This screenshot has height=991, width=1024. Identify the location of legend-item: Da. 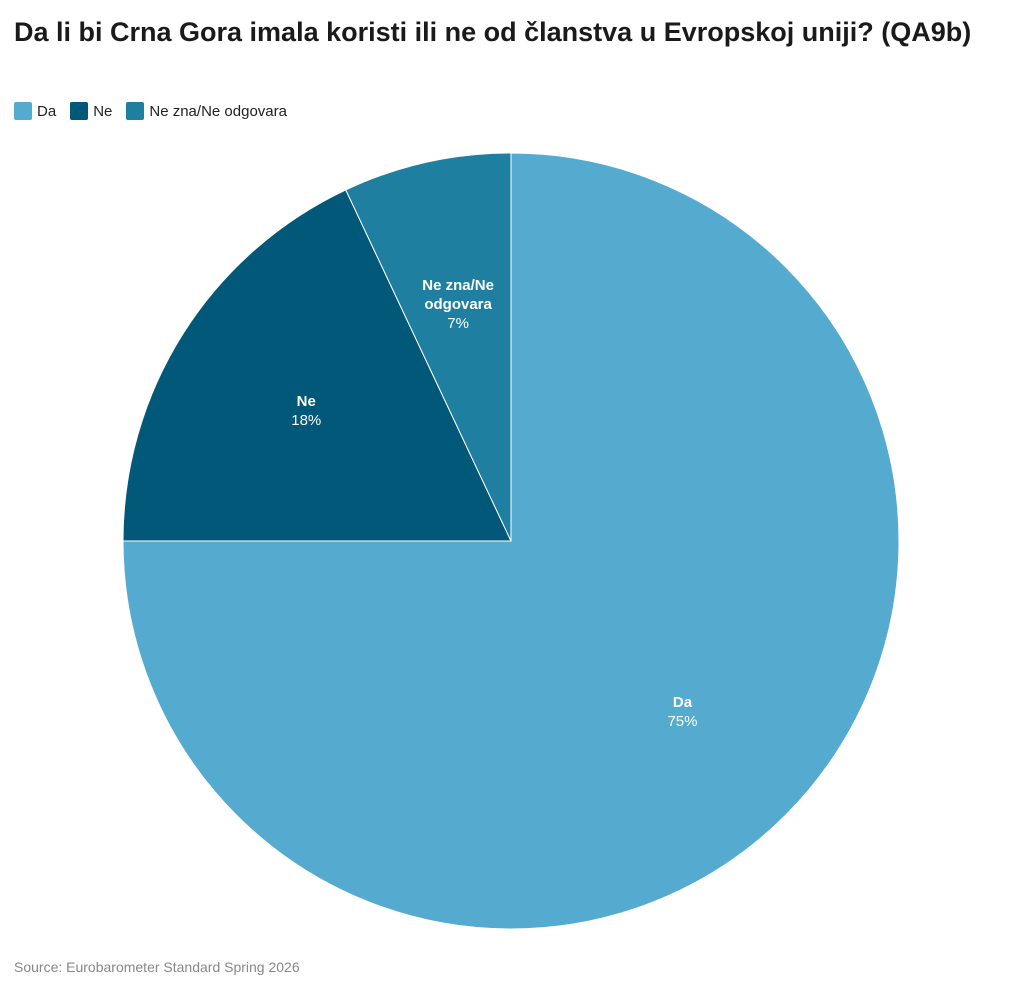
(35, 111).